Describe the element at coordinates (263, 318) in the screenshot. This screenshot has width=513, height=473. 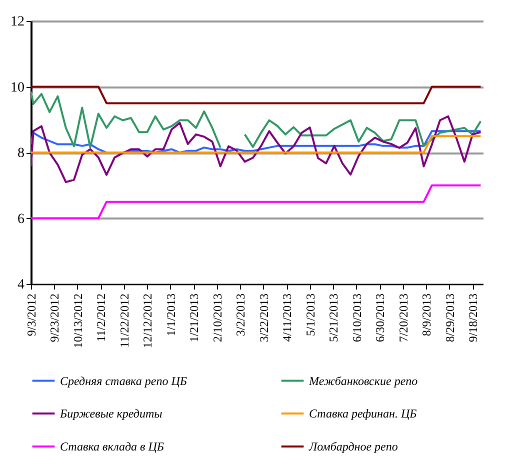
I see `x-tick-label: 3/22/2013` at that location.